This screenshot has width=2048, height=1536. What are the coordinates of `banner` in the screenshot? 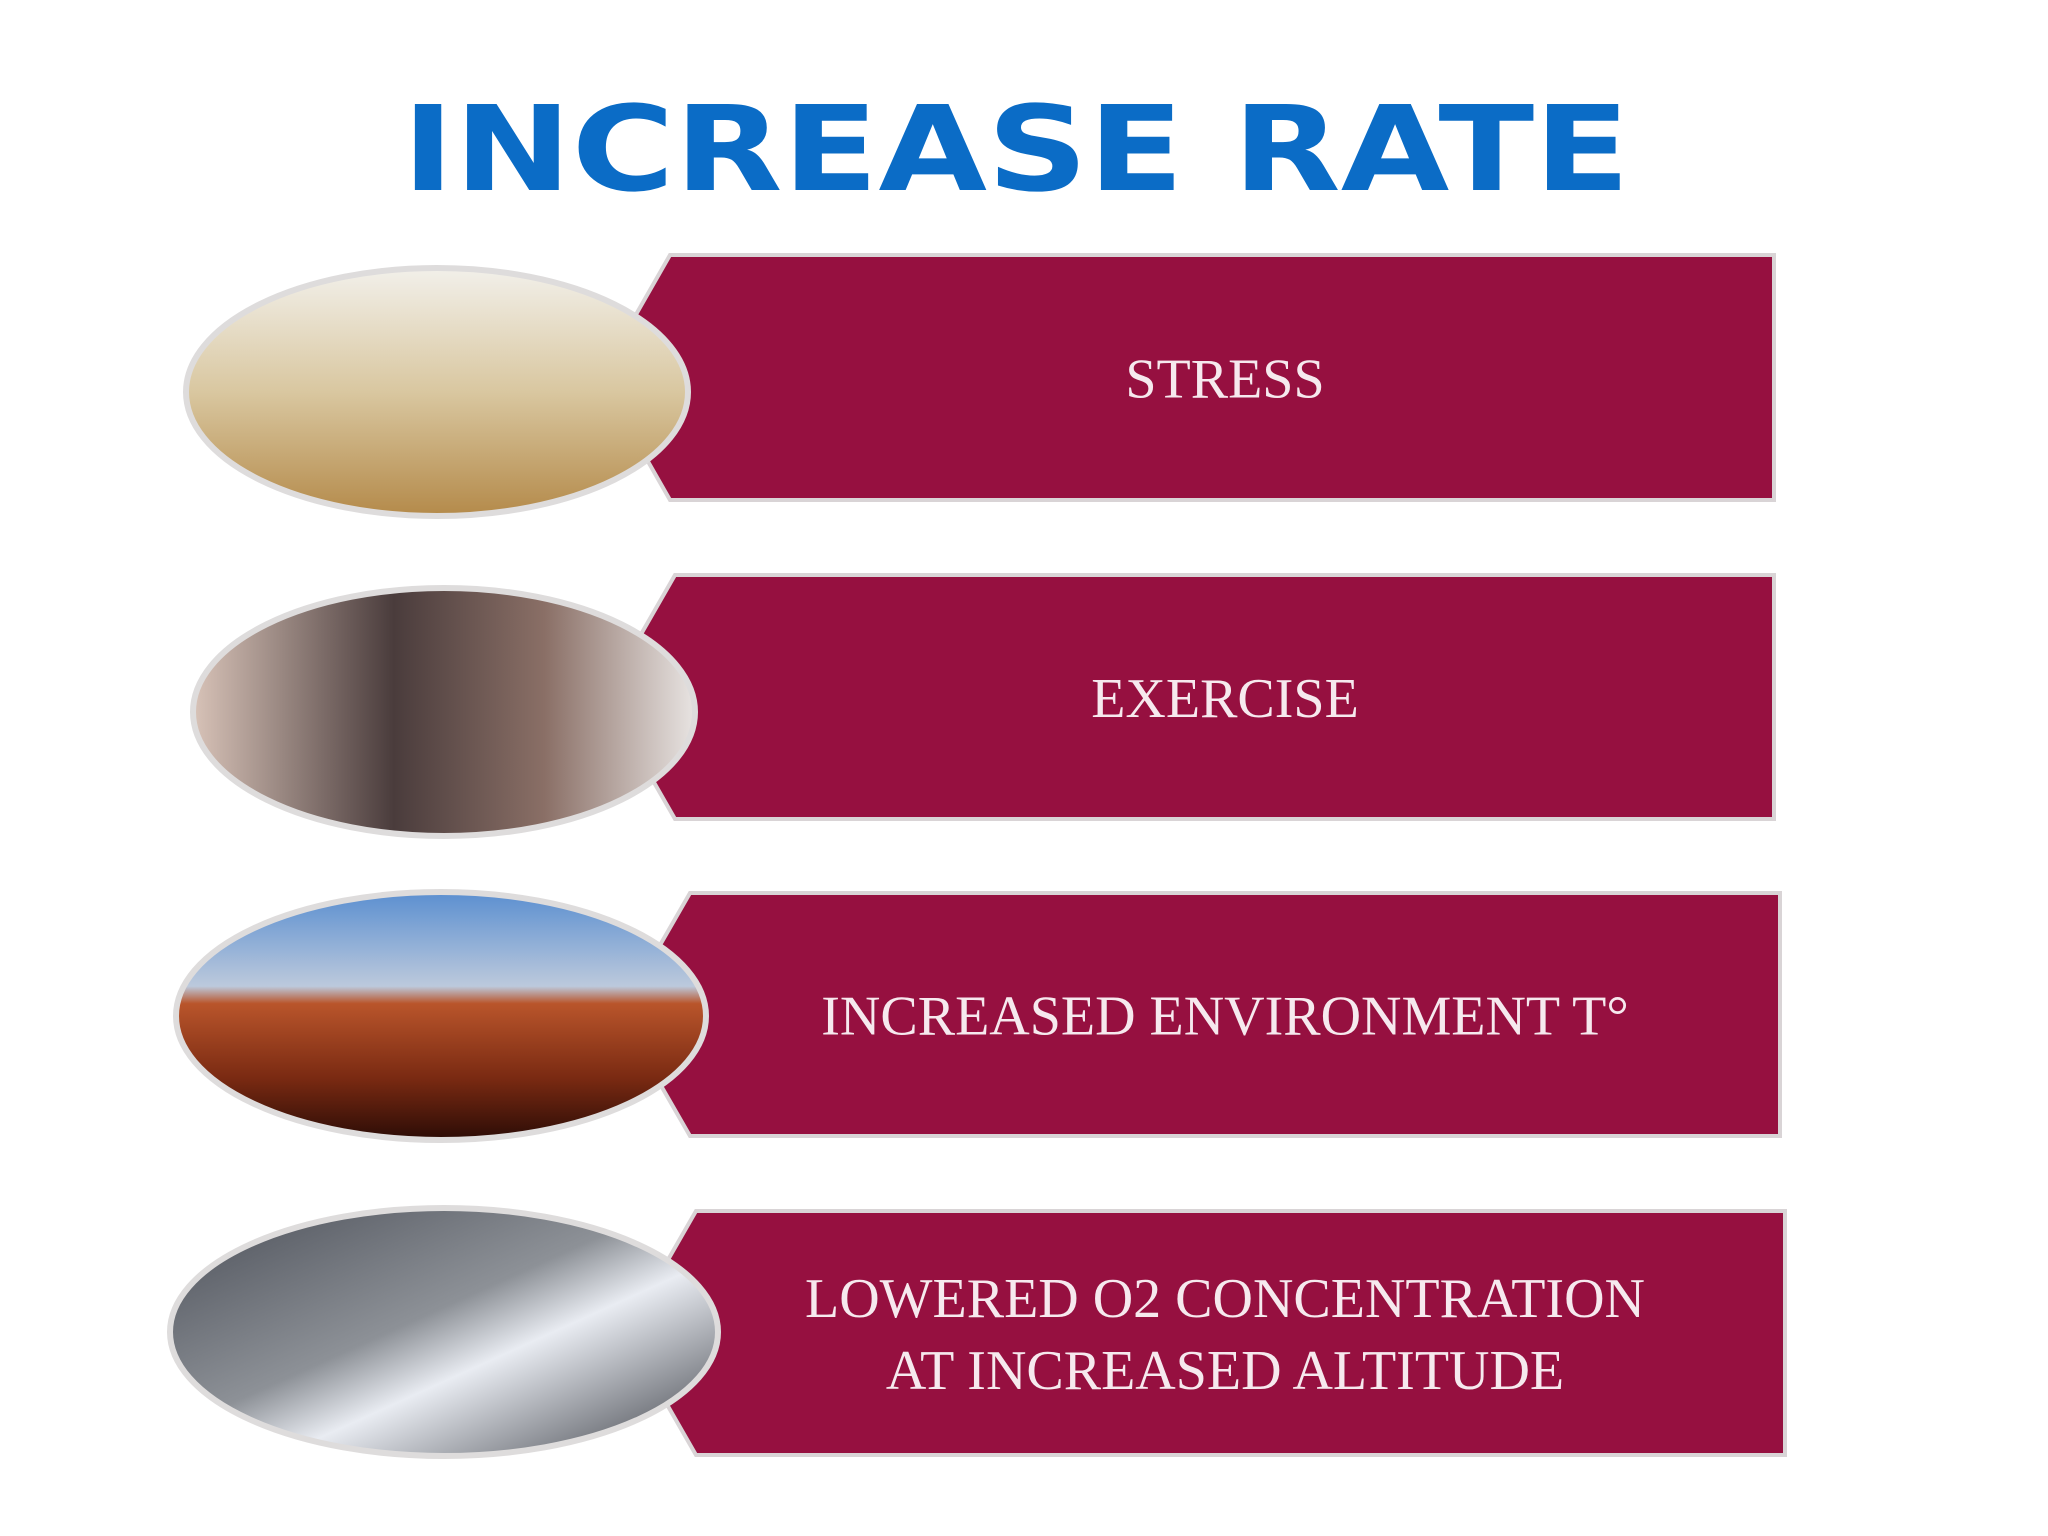 It's located at (1205, 1333).